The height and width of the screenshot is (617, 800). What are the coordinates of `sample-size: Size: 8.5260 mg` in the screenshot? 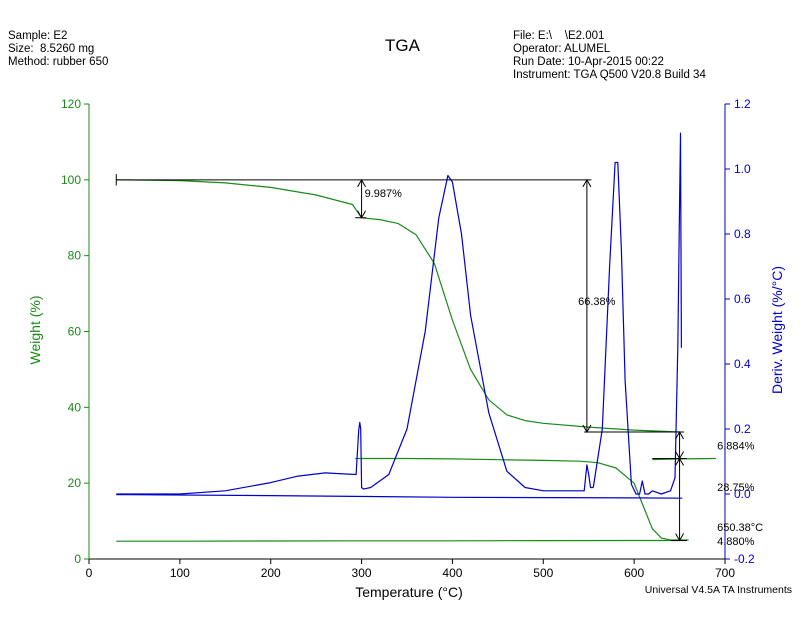 It's located at (51, 49).